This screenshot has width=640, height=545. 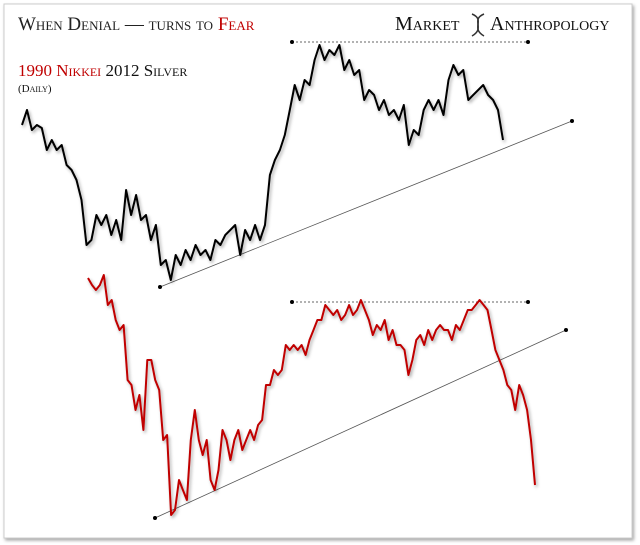 What do you see at coordinates (59, 70) in the screenshot?
I see `legend-entry: 1990 Nikkei` at bounding box center [59, 70].